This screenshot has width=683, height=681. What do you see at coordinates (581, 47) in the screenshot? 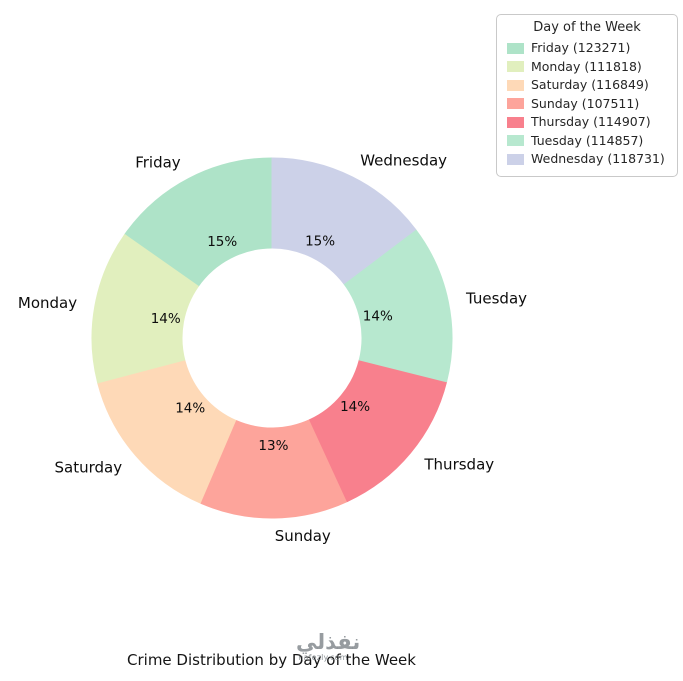
I see `legend-label-friday: Friday (123271)` at bounding box center [581, 47].